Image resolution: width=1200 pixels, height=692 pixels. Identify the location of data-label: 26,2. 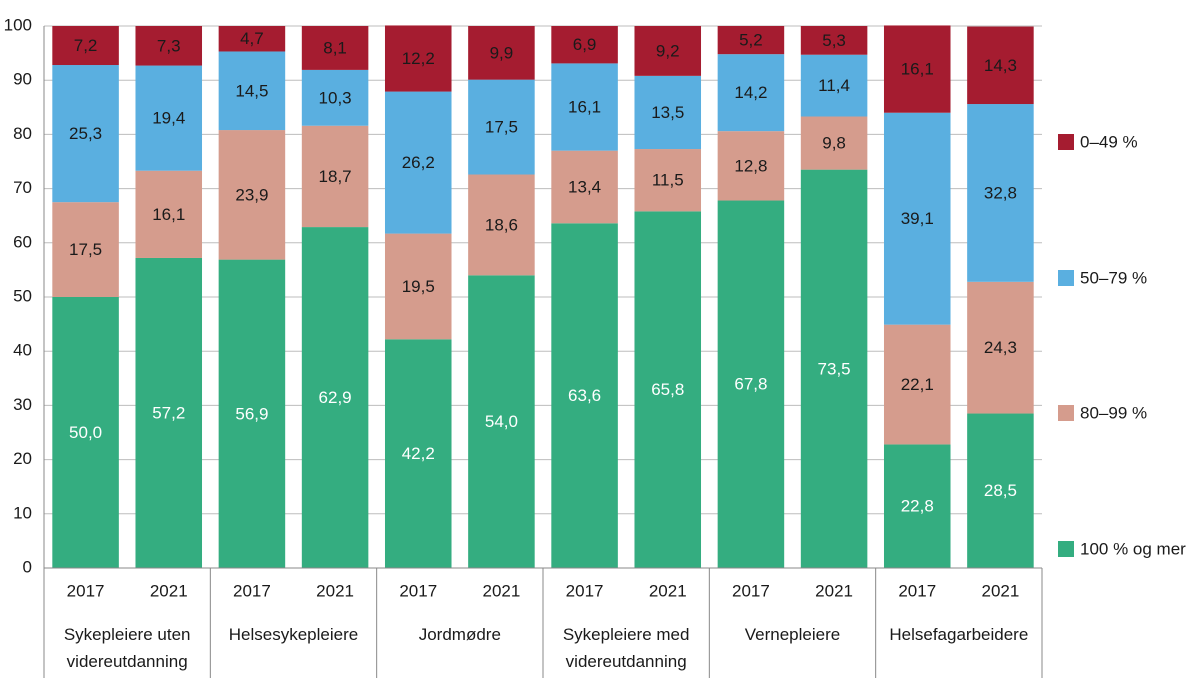
(418, 162).